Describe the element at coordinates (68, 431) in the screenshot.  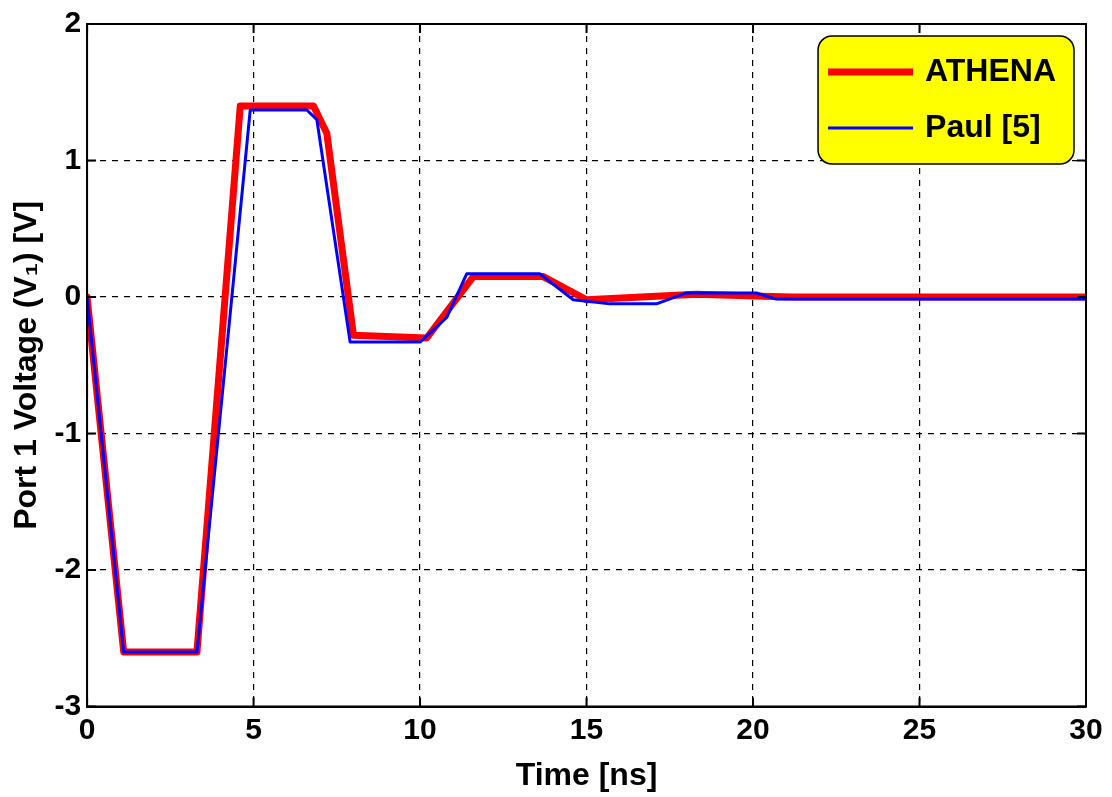
I see `y-tick-label: -1` at that location.